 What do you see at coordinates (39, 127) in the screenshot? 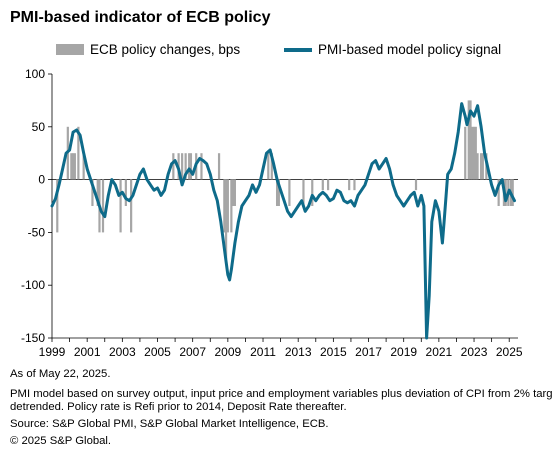
I see `y-tick-label: 50` at bounding box center [39, 127].